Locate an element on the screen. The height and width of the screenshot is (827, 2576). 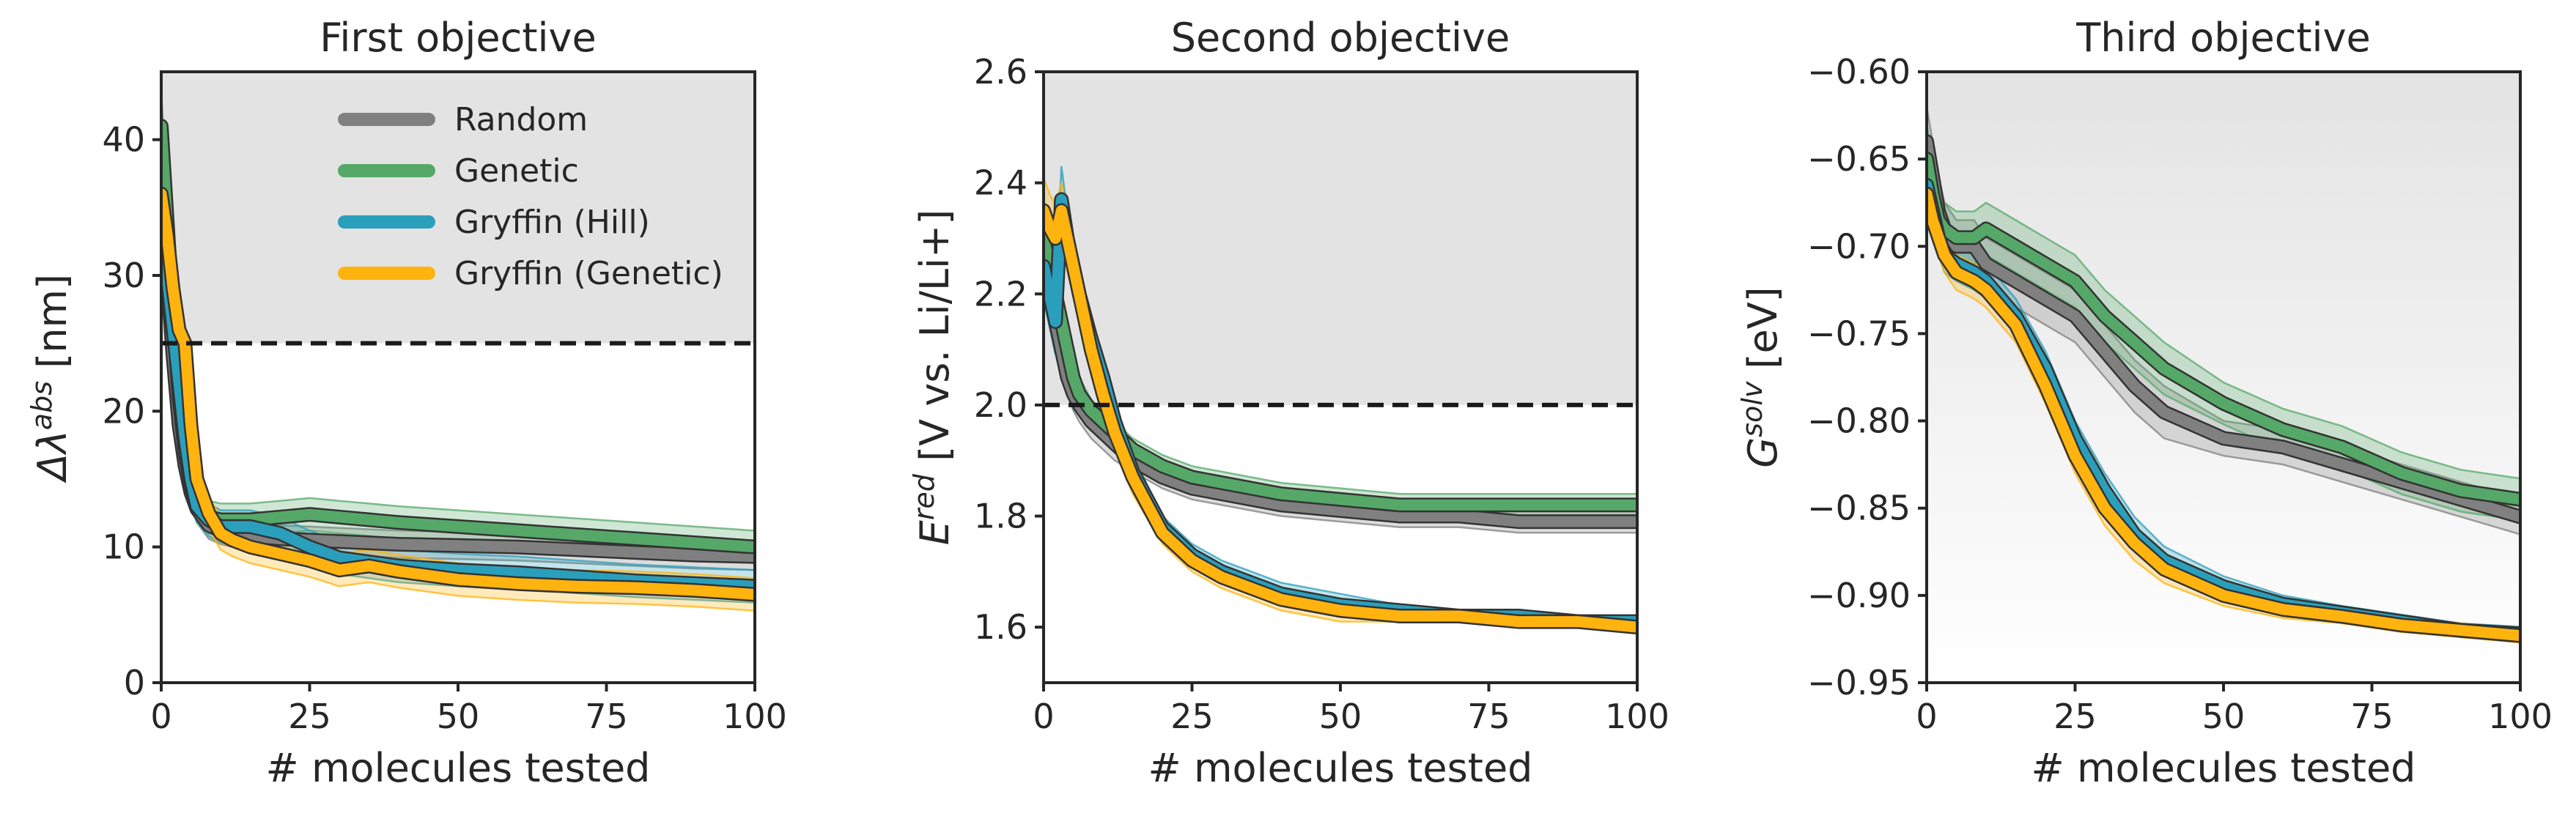
chart-title: Second objective is located at coordinates (1340, 38).